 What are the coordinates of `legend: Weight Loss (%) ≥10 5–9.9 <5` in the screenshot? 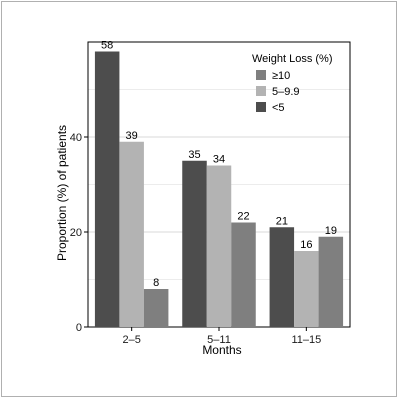 It's located at (292, 83).